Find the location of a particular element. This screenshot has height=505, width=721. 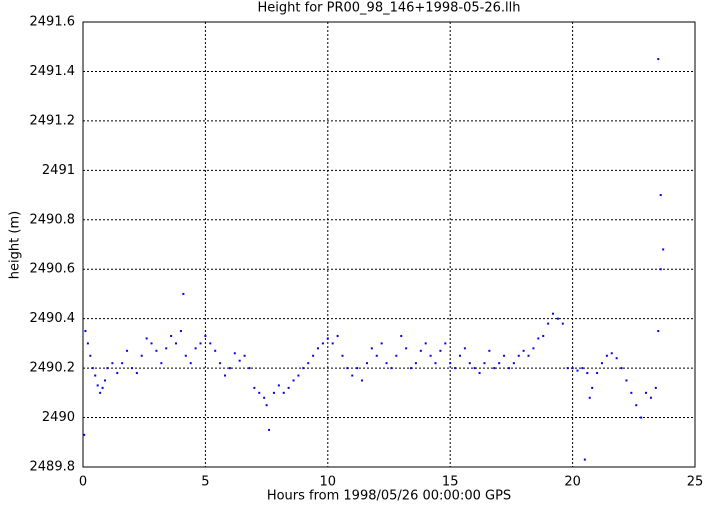

y-tick-label: 2490.6 is located at coordinates (53, 269).